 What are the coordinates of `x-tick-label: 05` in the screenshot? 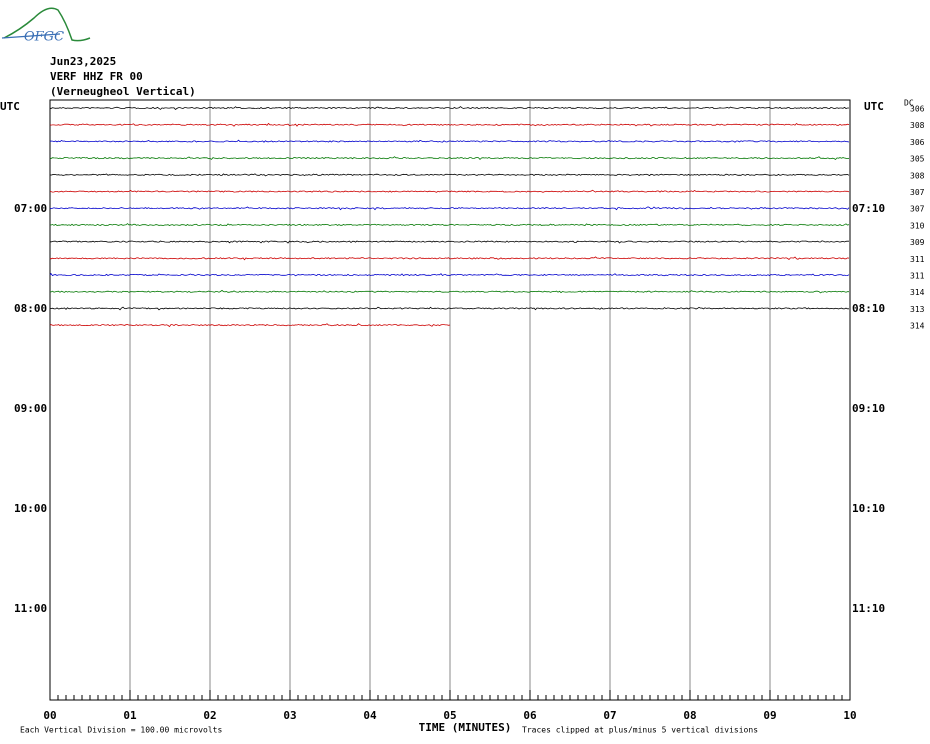 It's located at (449, 715).